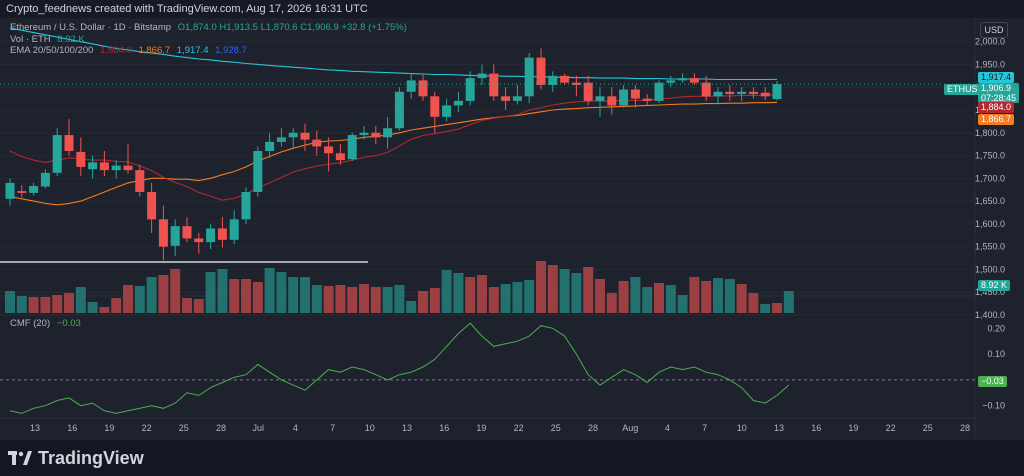 The height and width of the screenshot is (476, 1024). I want to click on price-tick-label: 1,800.0, so click(990, 133).